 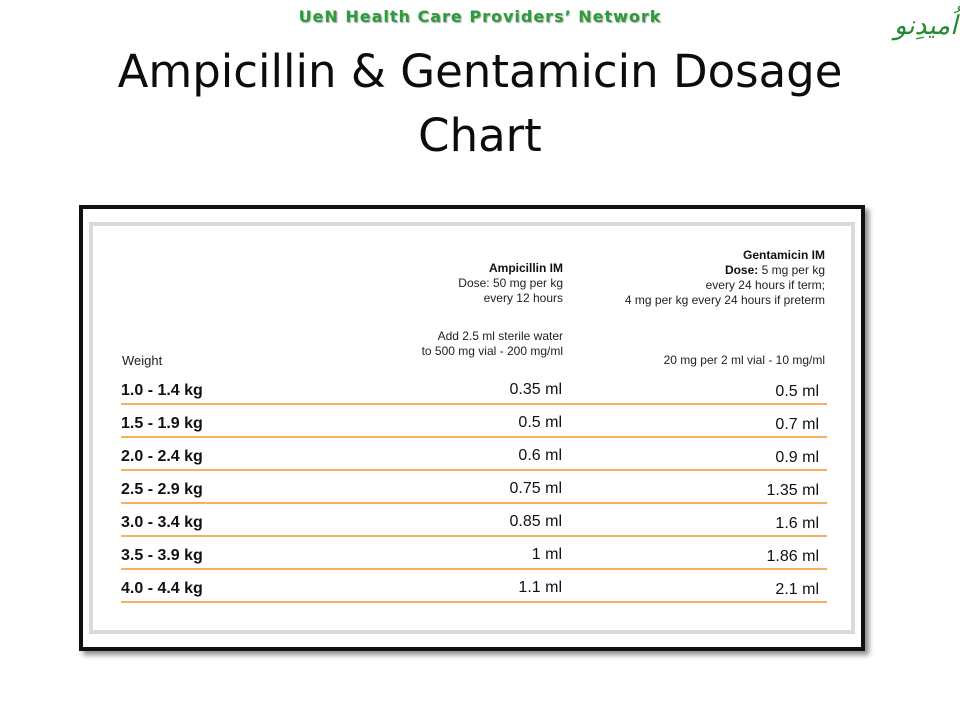 I want to click on gentamicin-dose-value: 5 mg per kg, so click(x=793, y=270).